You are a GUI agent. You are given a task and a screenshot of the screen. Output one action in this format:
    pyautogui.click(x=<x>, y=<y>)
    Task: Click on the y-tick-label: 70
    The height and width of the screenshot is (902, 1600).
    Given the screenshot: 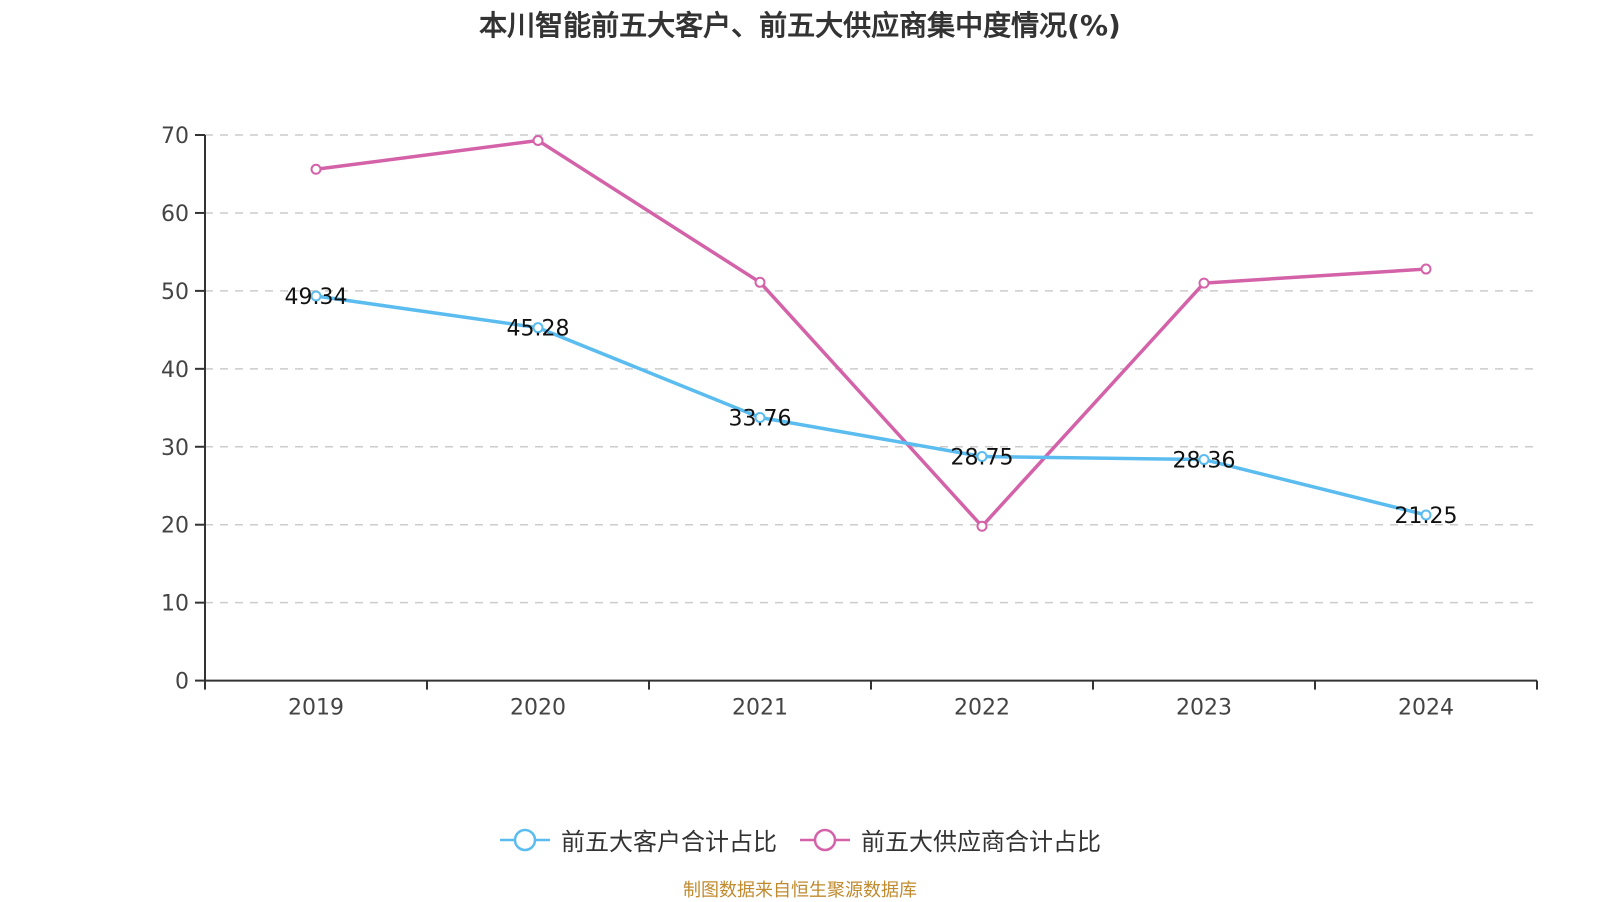 What is the action you would take?
    pyautogui.click(x=175, y=136)
    